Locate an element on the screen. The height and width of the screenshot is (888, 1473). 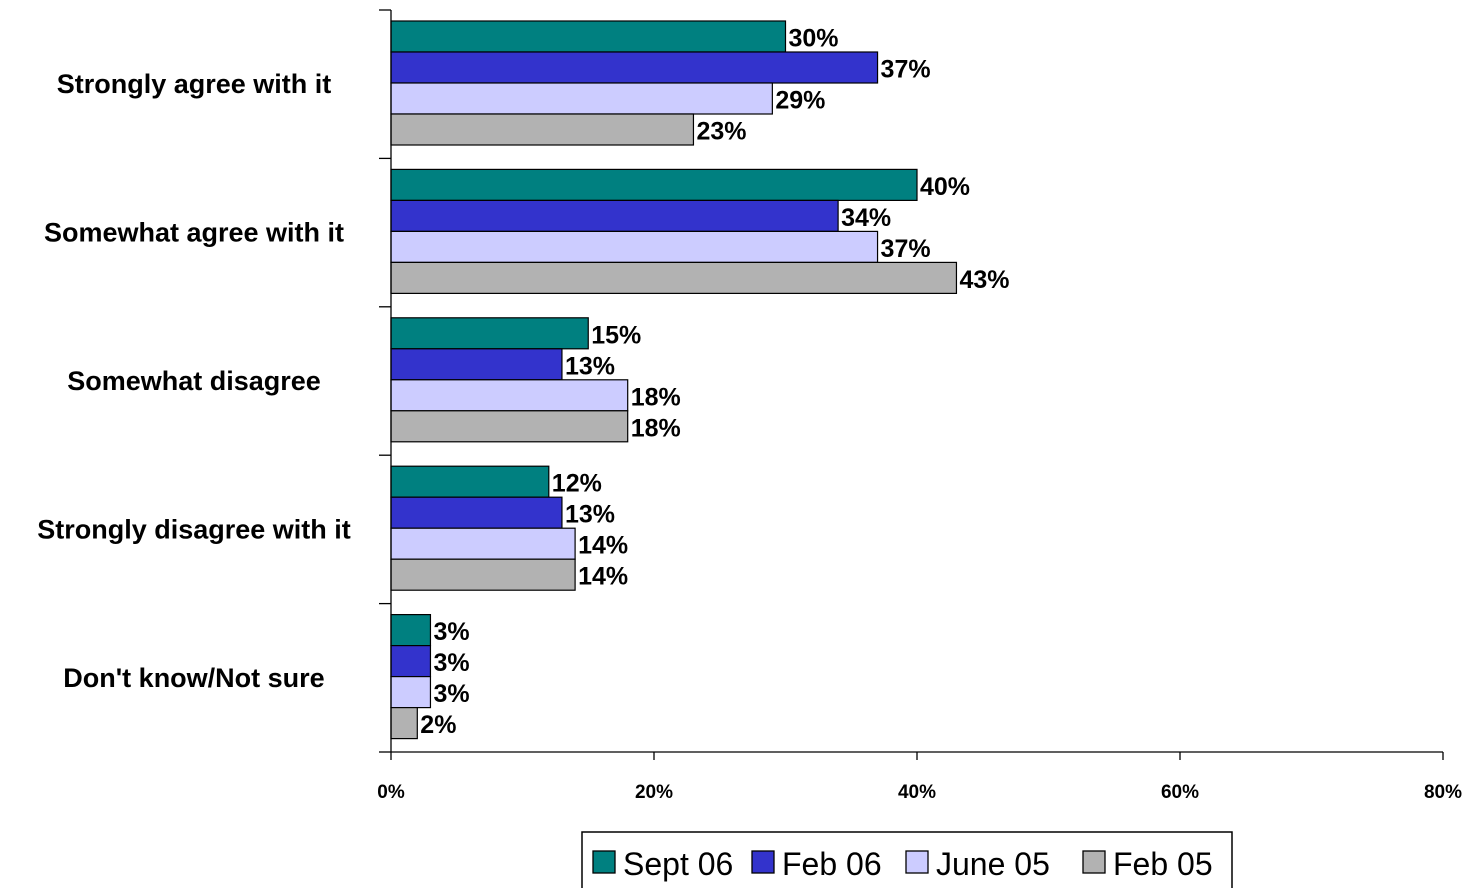
x-tick-label: 60% is located at coordinates (1180, 792).